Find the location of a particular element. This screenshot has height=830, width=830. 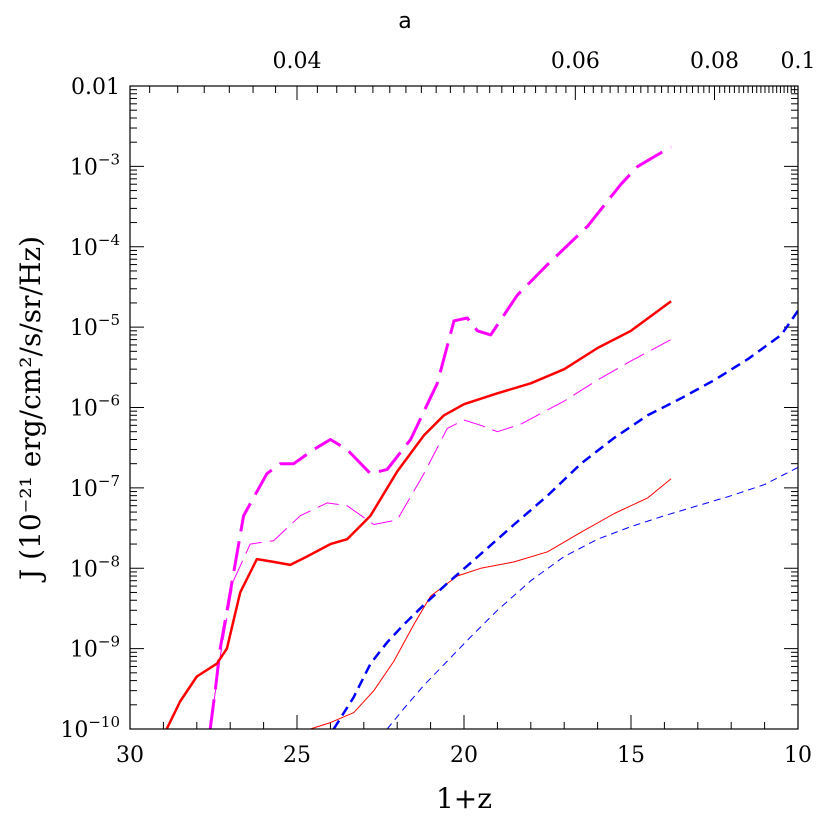

y-tick-label: 10⁻⁶ is located at coordinates (95, 407).